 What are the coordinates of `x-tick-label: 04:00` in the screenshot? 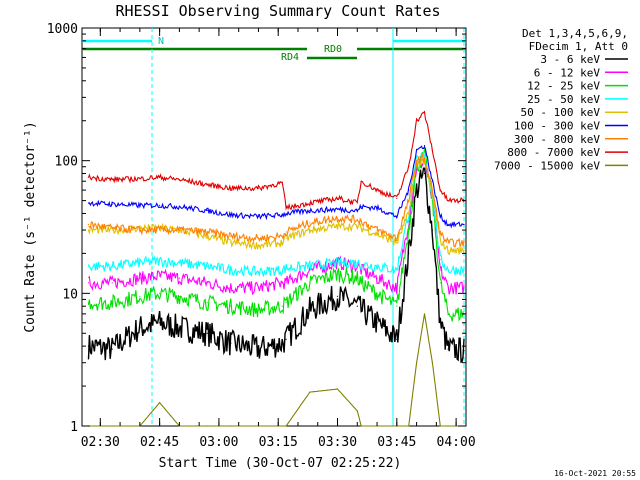 It's located at (456, 442).